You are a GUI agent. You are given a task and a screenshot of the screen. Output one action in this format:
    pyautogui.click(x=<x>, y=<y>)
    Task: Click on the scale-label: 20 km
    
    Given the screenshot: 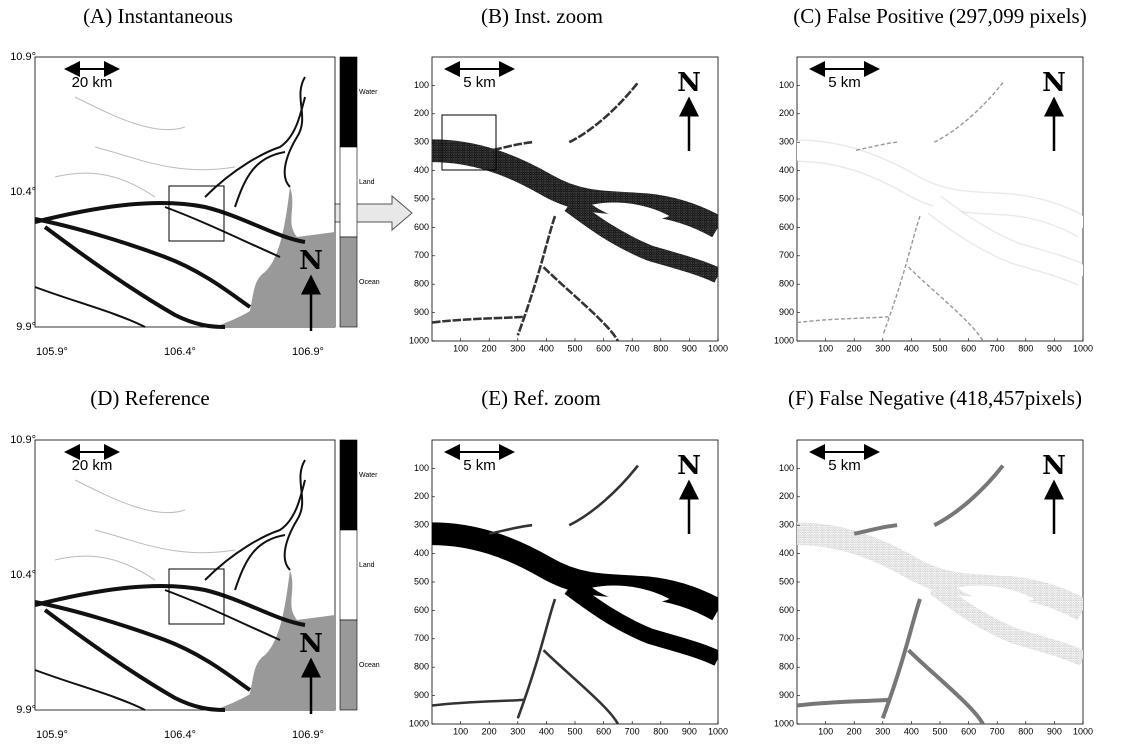 What is the action you would take?
    pyautogui.click(x=92, y=82)
    